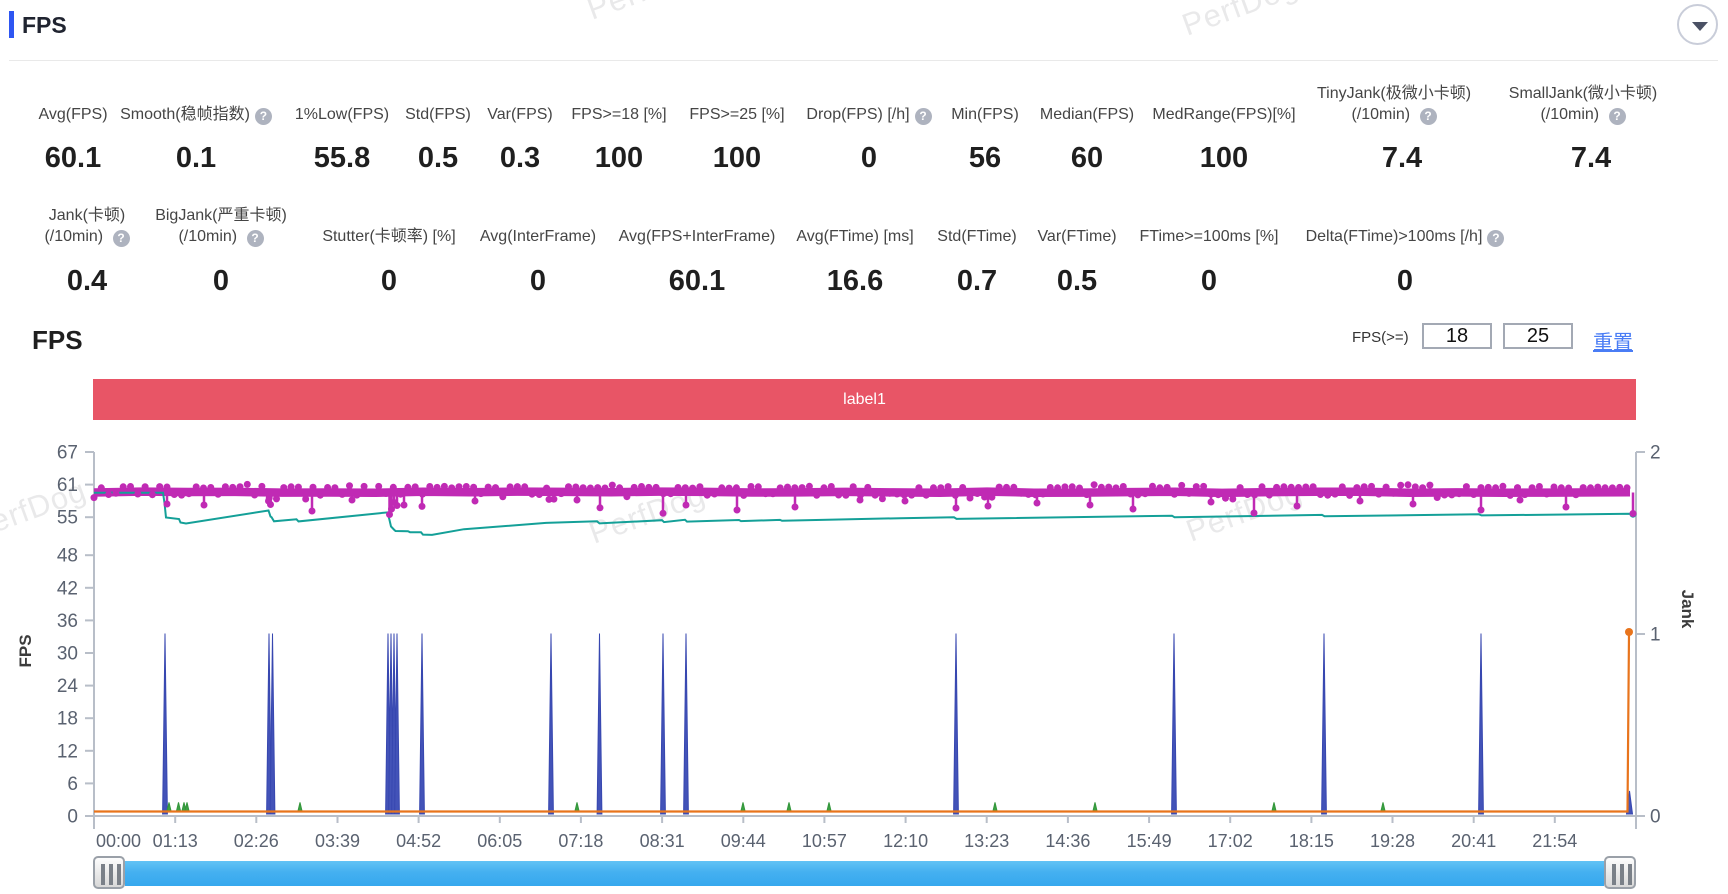  I want to click on svg-text: 55, so click(67, 518).